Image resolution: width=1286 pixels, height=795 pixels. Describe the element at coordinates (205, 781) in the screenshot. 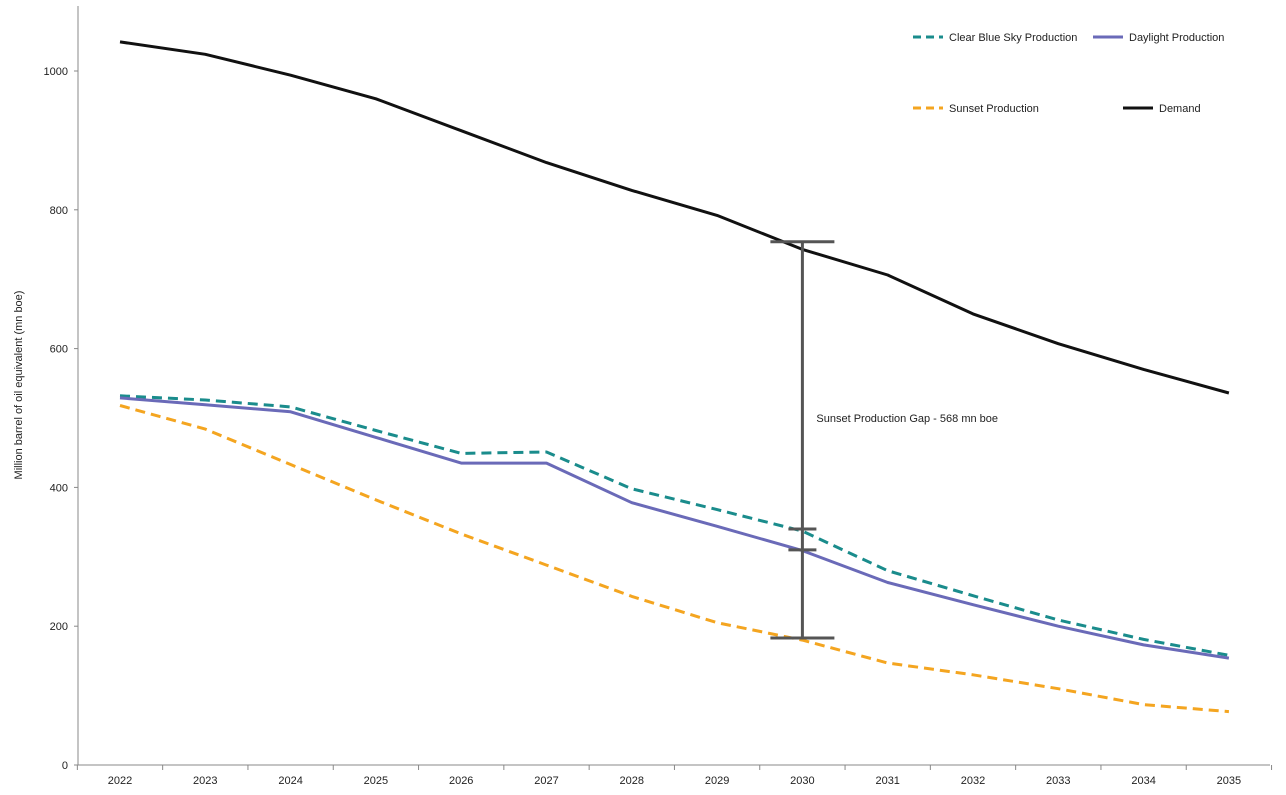

I see `x-tick-label: 2023` at that location.